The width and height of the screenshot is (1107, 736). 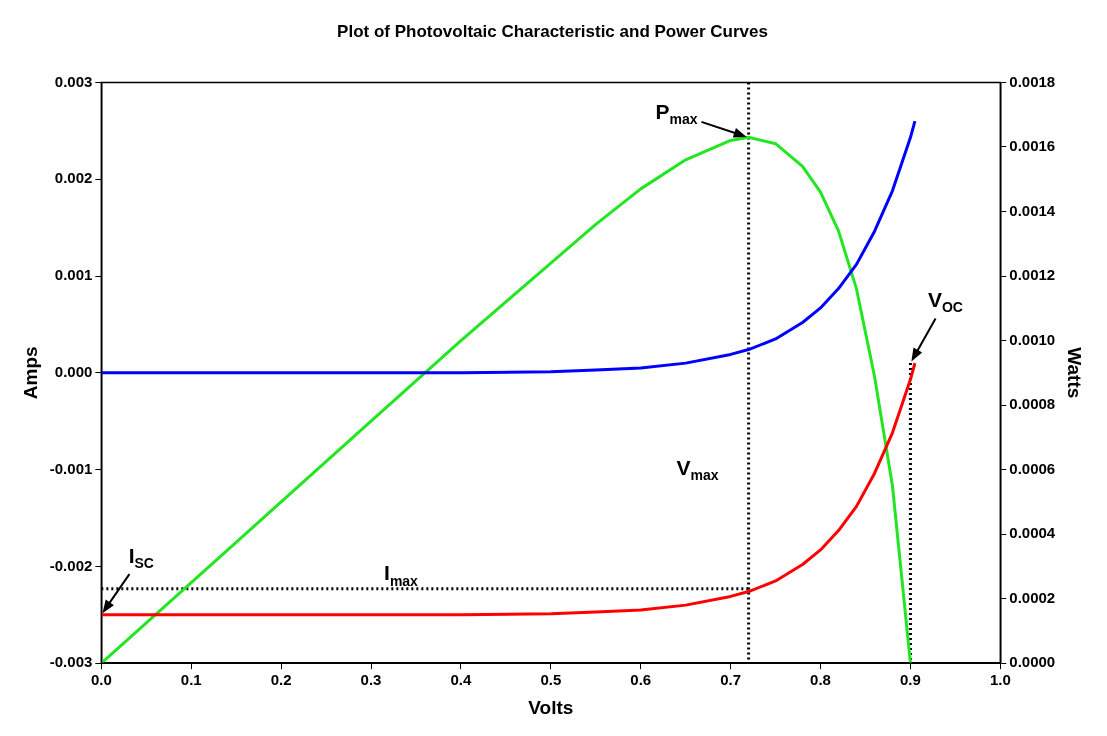 I want to click on x-tick-label: 0.2, so click(x=281, y=680).